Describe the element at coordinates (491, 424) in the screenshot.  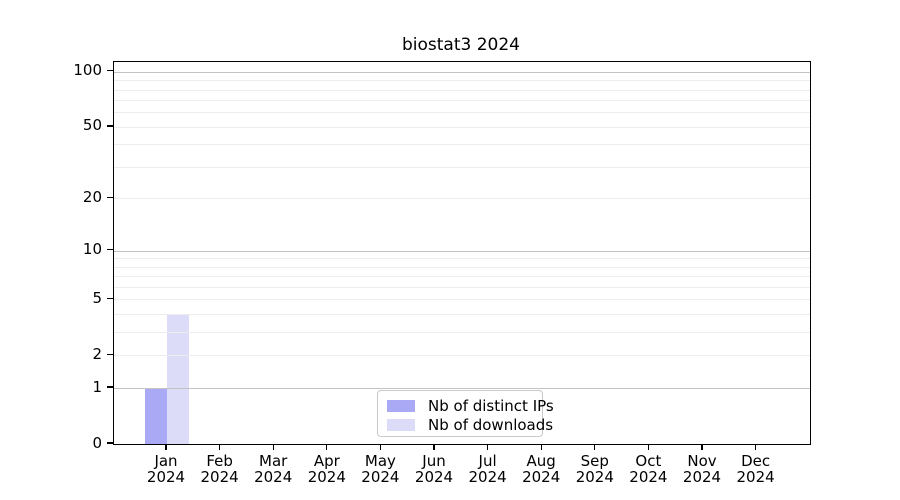
I see `legend-item-label: Nb of downloads` at that location.